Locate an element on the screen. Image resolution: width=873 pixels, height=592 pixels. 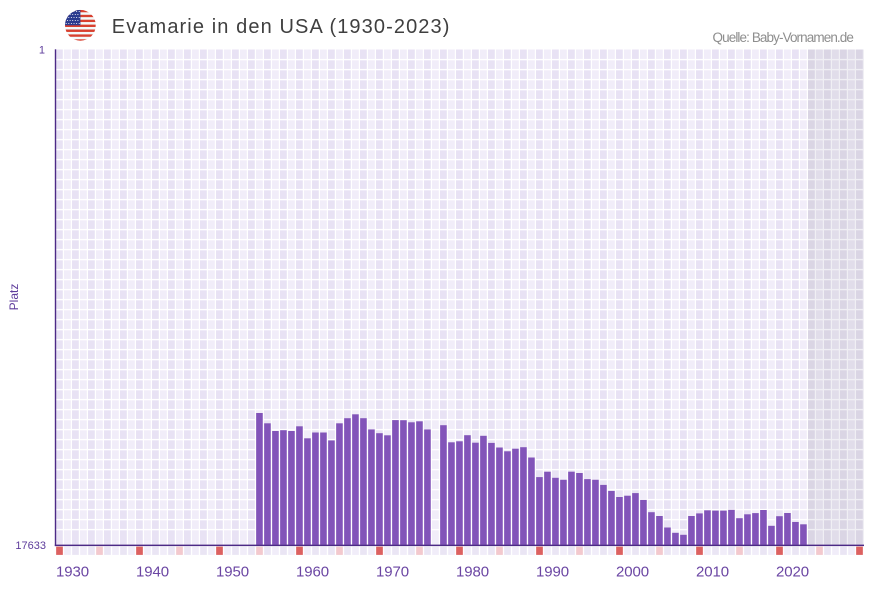
svg-text: 1970 is located at coordinates (392, 572).